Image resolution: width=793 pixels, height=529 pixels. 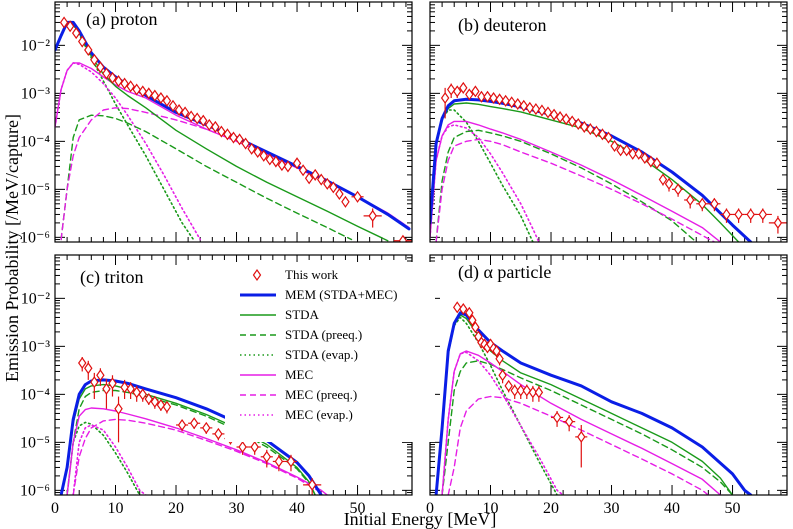 I want to click on legend-label-mem: MEM (STDA+MEC), so click(x=341, y=294).